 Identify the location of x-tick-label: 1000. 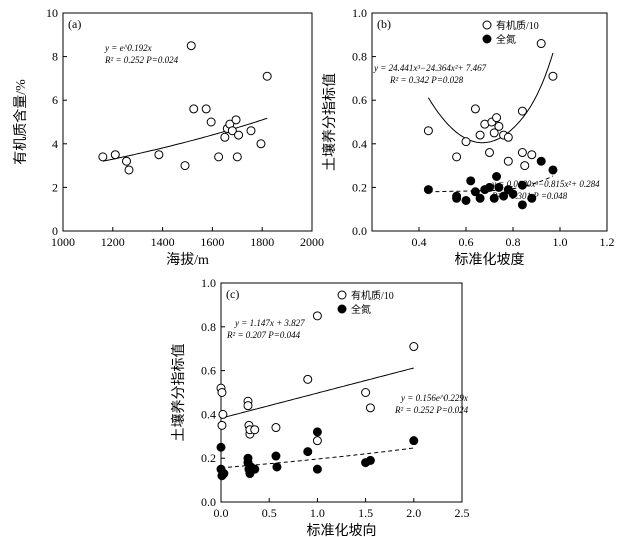
(63, 242).